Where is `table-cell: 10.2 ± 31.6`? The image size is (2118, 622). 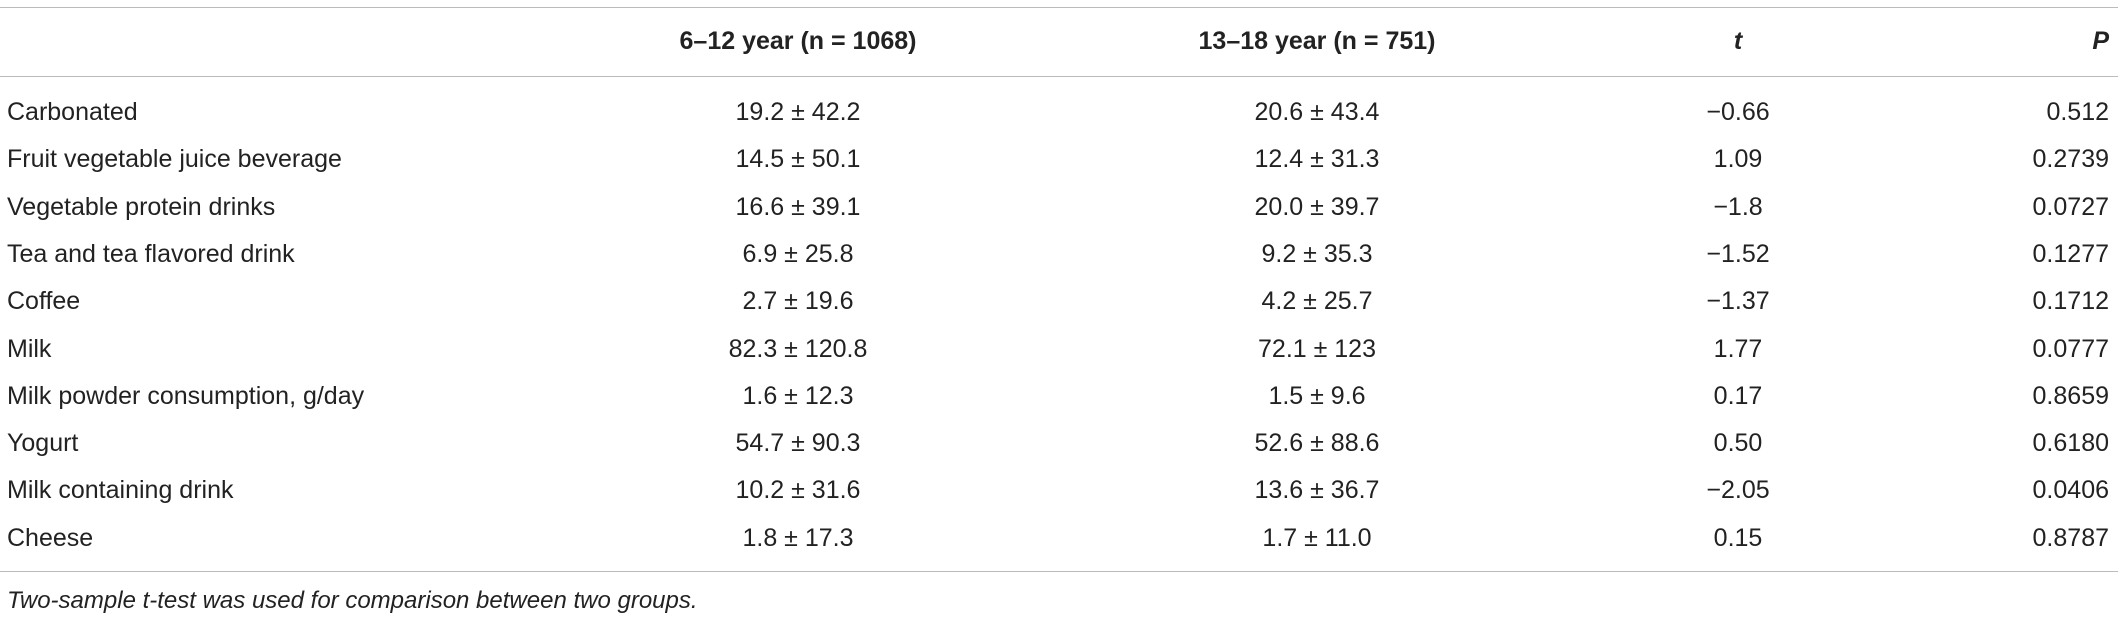
table-cell: 10.2 ± 31.6 is located at coordinates (798, 490).